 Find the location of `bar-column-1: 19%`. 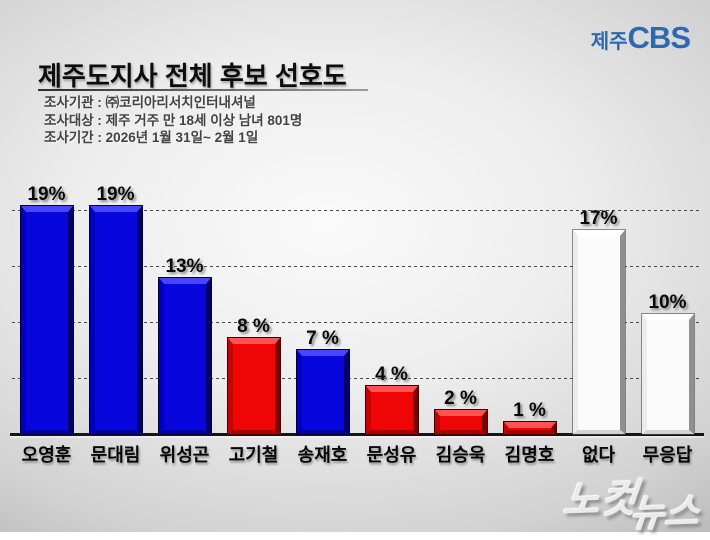

bar-column-1: 19% is located at coordinates (115, 302).